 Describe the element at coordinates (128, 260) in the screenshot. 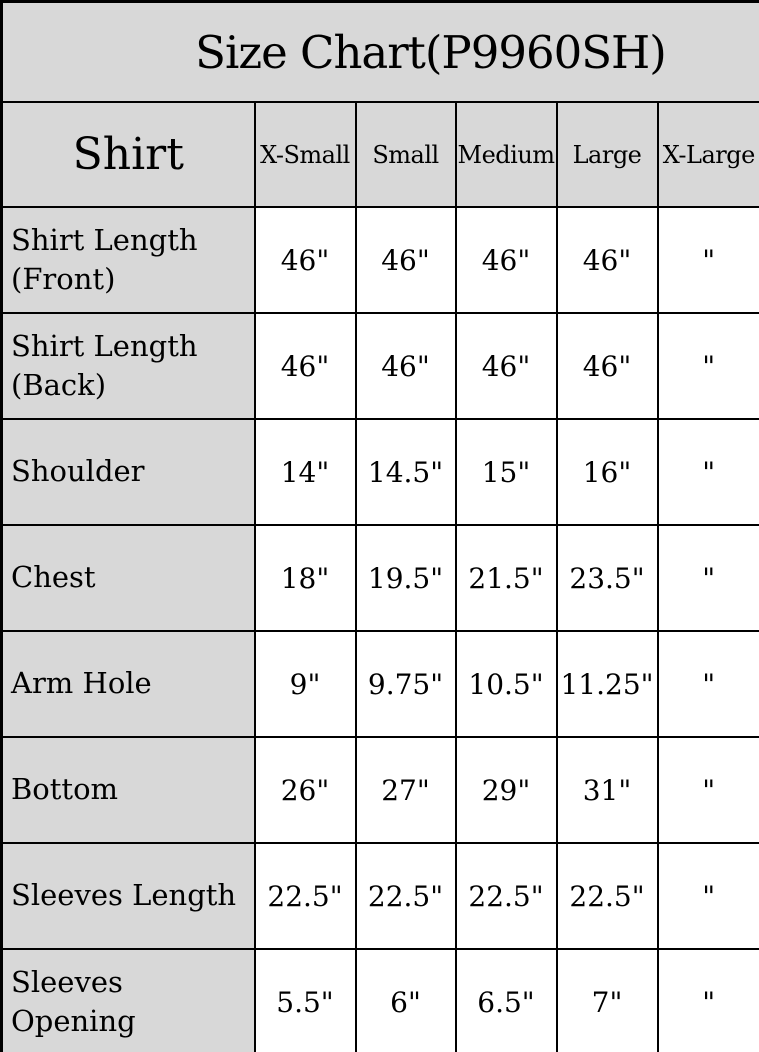

I see `row-label: Shirt Length (Front)` at that location.